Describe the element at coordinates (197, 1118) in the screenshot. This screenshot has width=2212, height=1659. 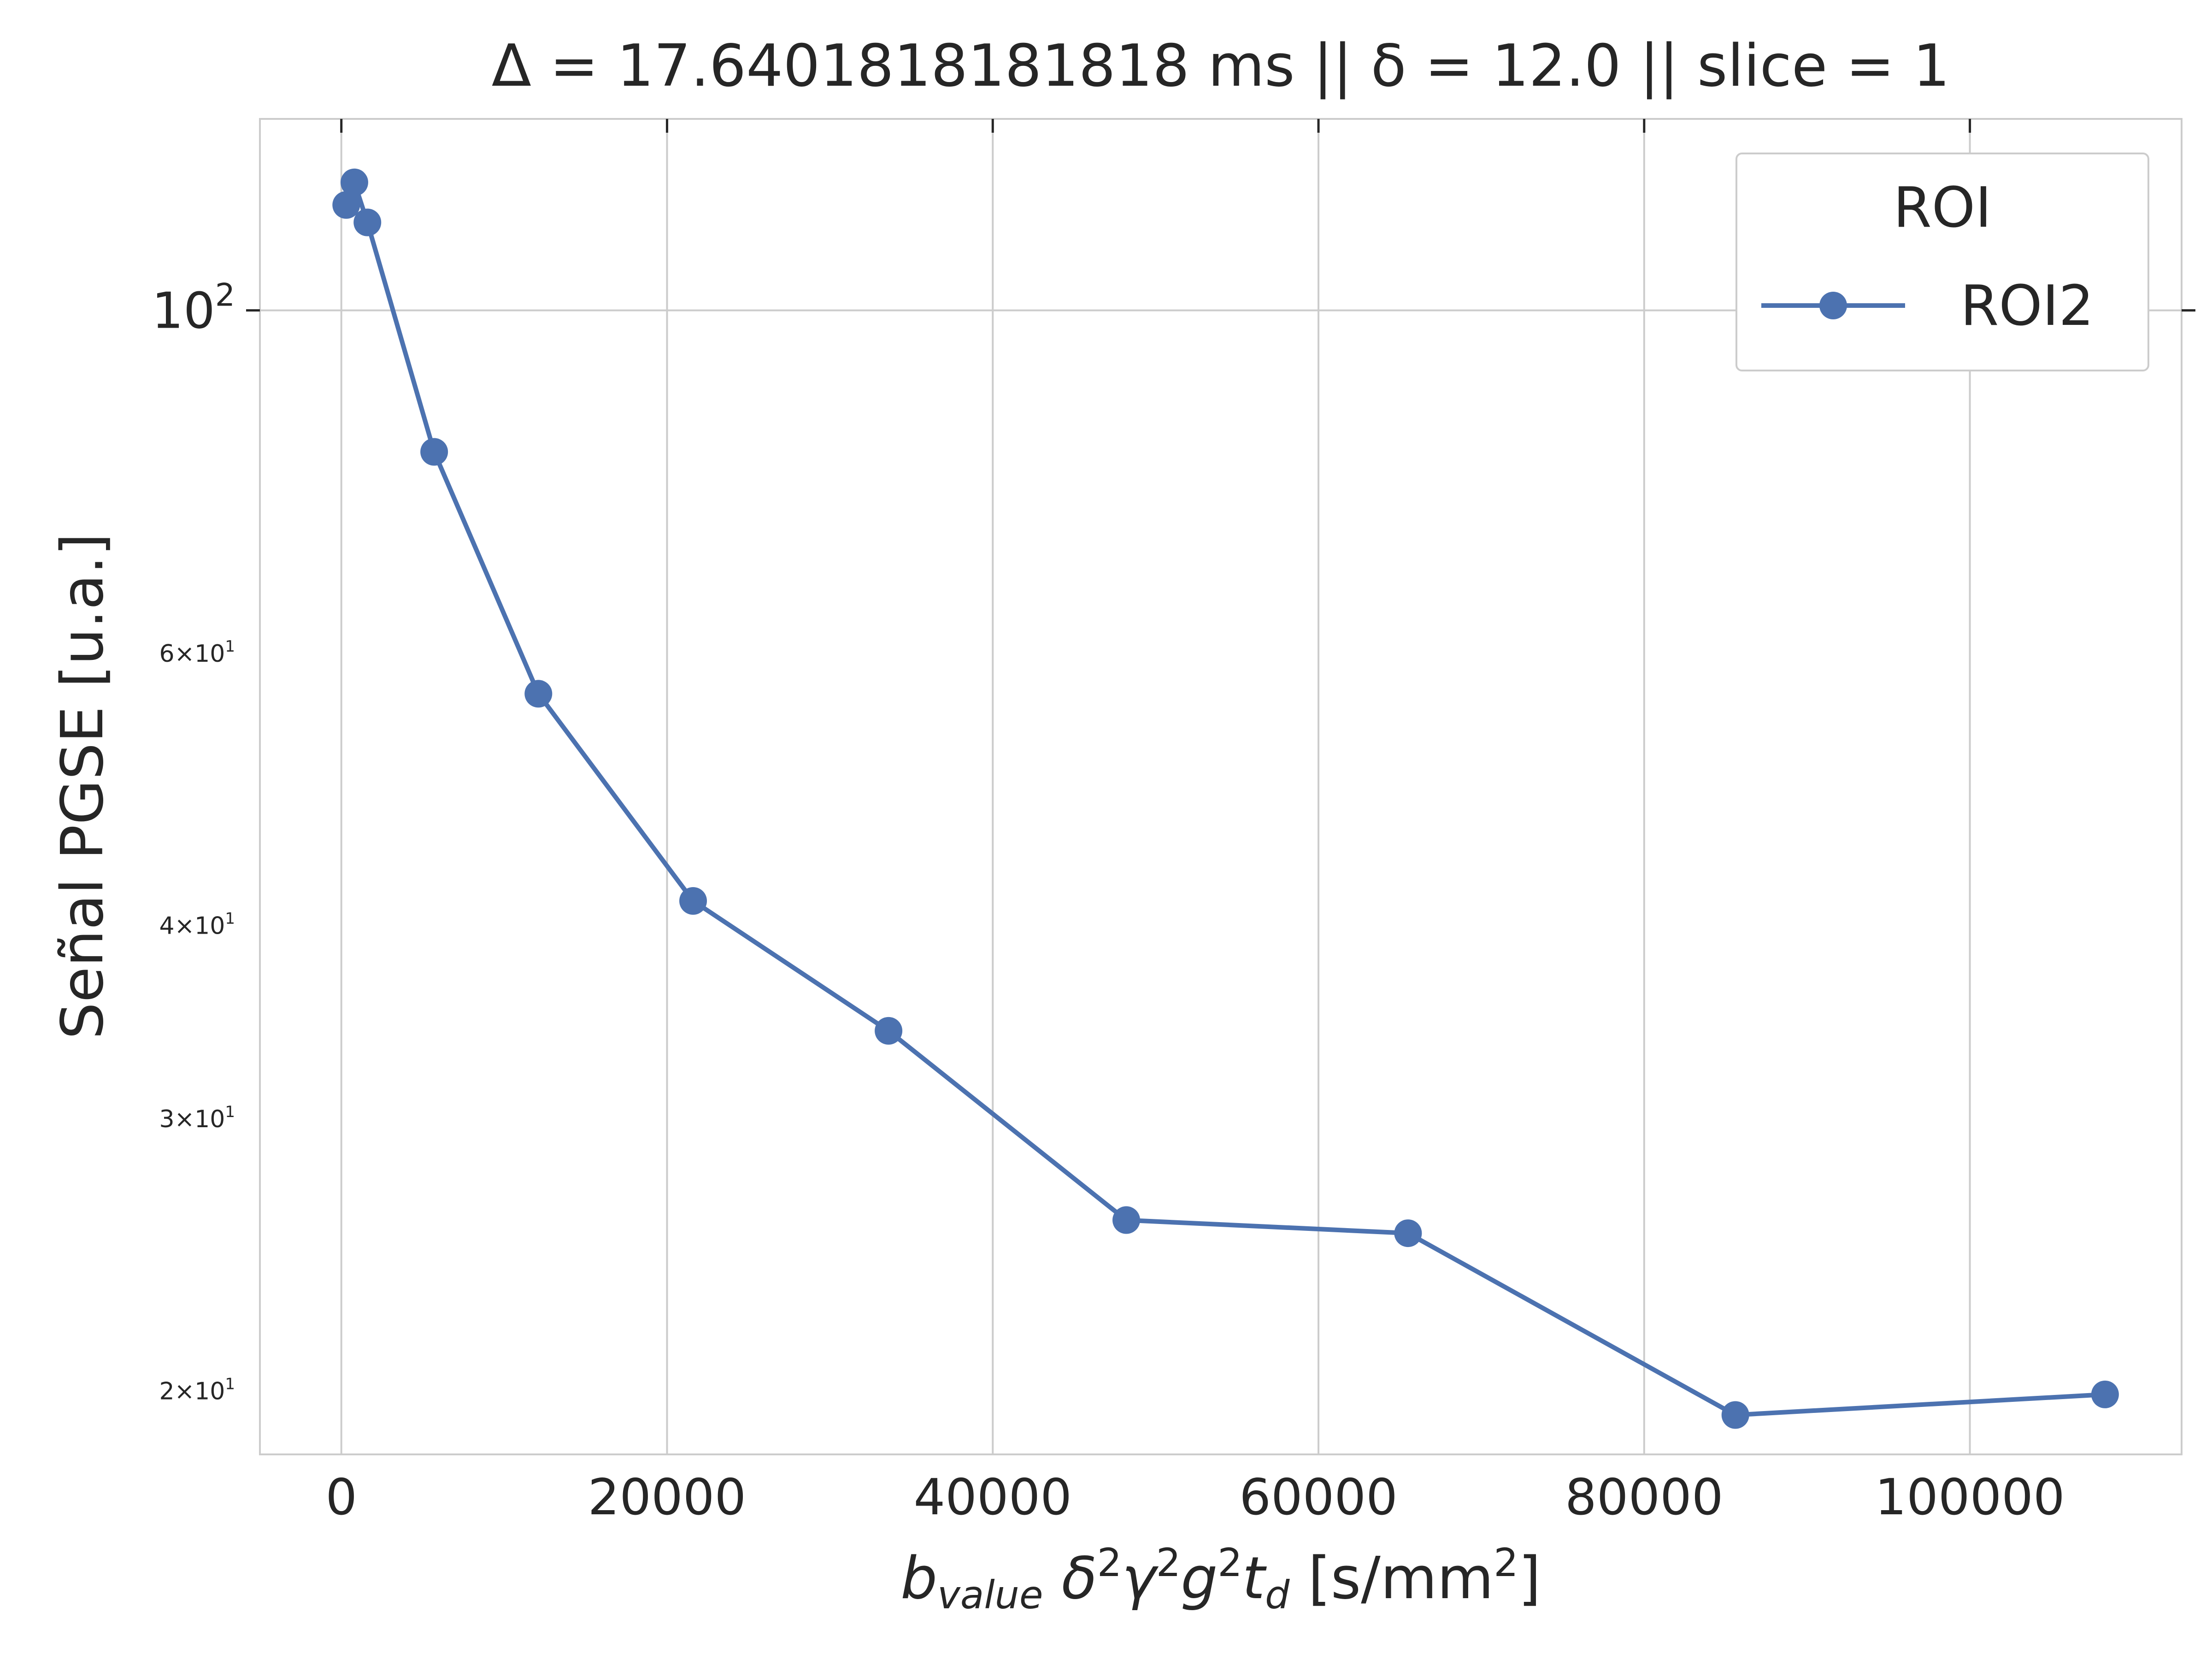
I see `y-minor-tick-label: 3×10¹` at that location.